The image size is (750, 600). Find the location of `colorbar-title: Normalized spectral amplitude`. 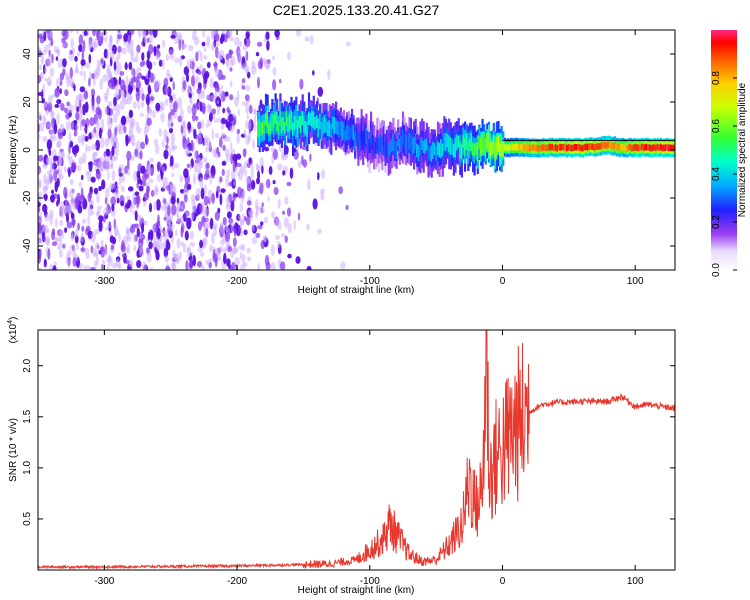

colorbar-title: Normalized spectral amplitude is located at coordinates (742, 149).